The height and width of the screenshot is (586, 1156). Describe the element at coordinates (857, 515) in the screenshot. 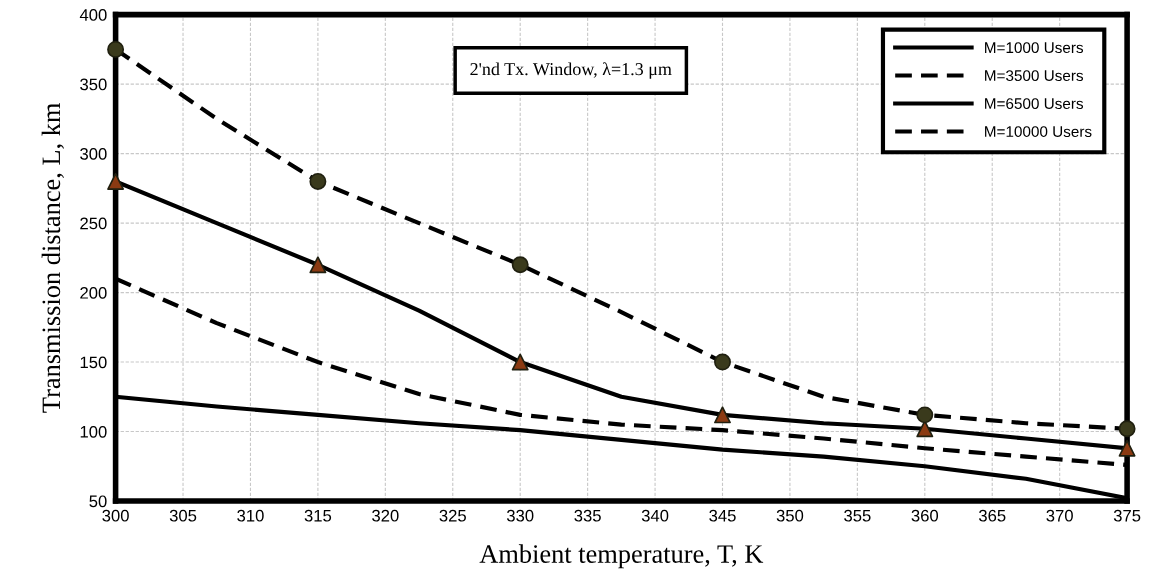

I see `x-tick-label: 355` at that location.